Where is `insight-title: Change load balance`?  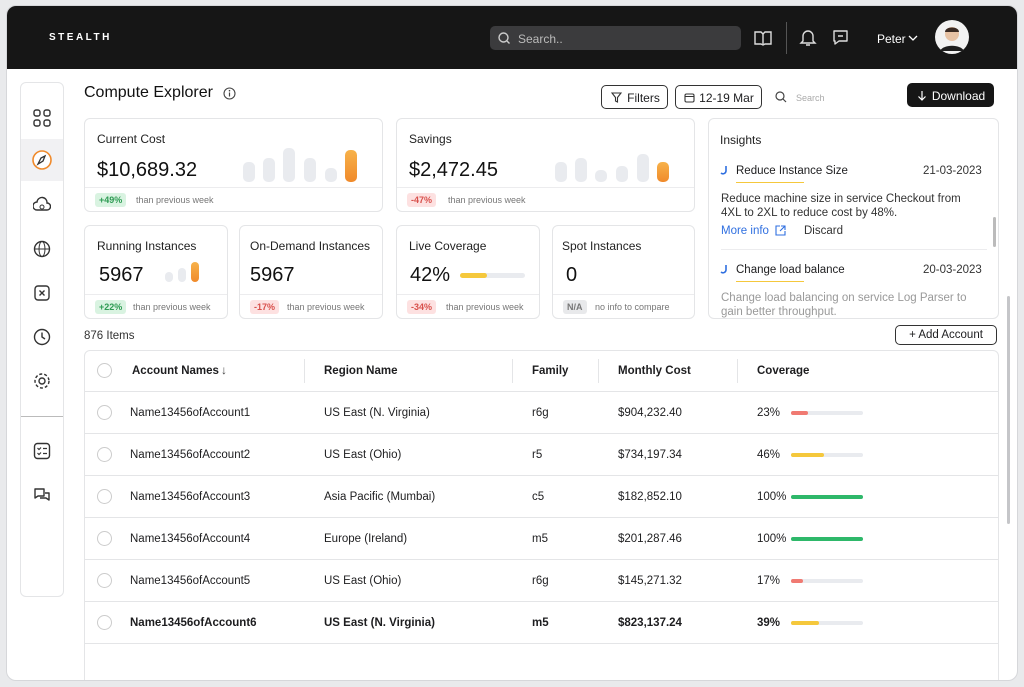 insight-title: Change load balance is located at coordinates (790, 270).